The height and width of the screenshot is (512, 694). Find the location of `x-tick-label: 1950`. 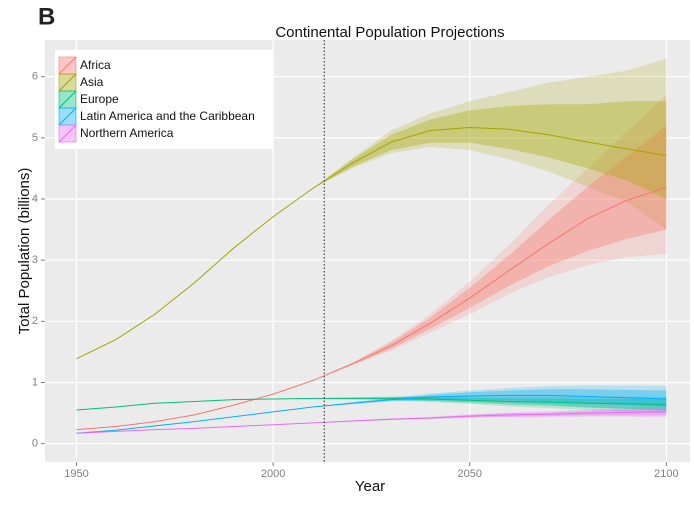

x-tick-label: 1950 is located at coordinates (76, 474).